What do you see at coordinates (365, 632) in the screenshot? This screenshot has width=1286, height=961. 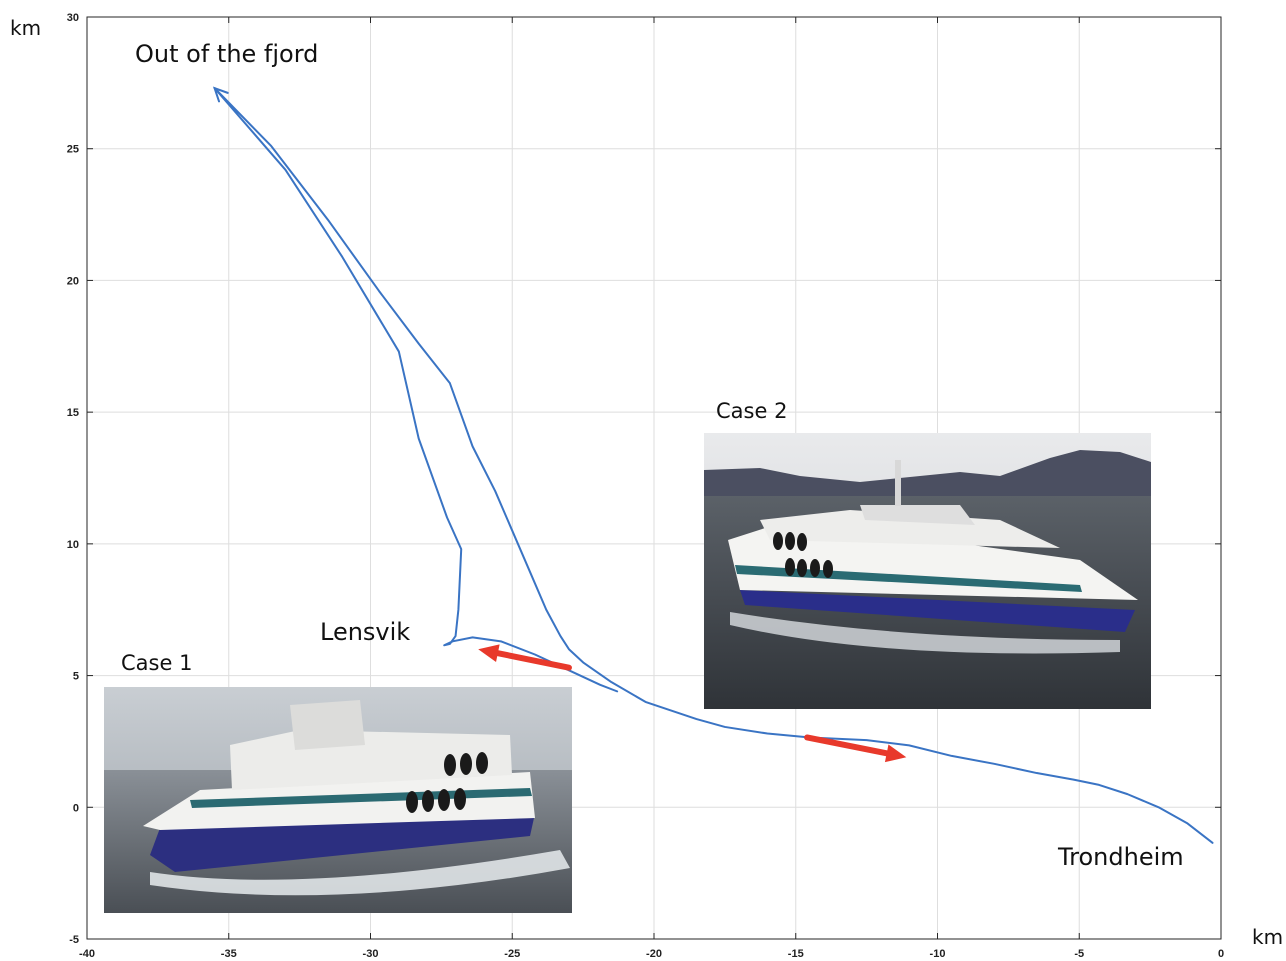 I see `label-lensvik: Lensvik` at bounding box center [365, 632].